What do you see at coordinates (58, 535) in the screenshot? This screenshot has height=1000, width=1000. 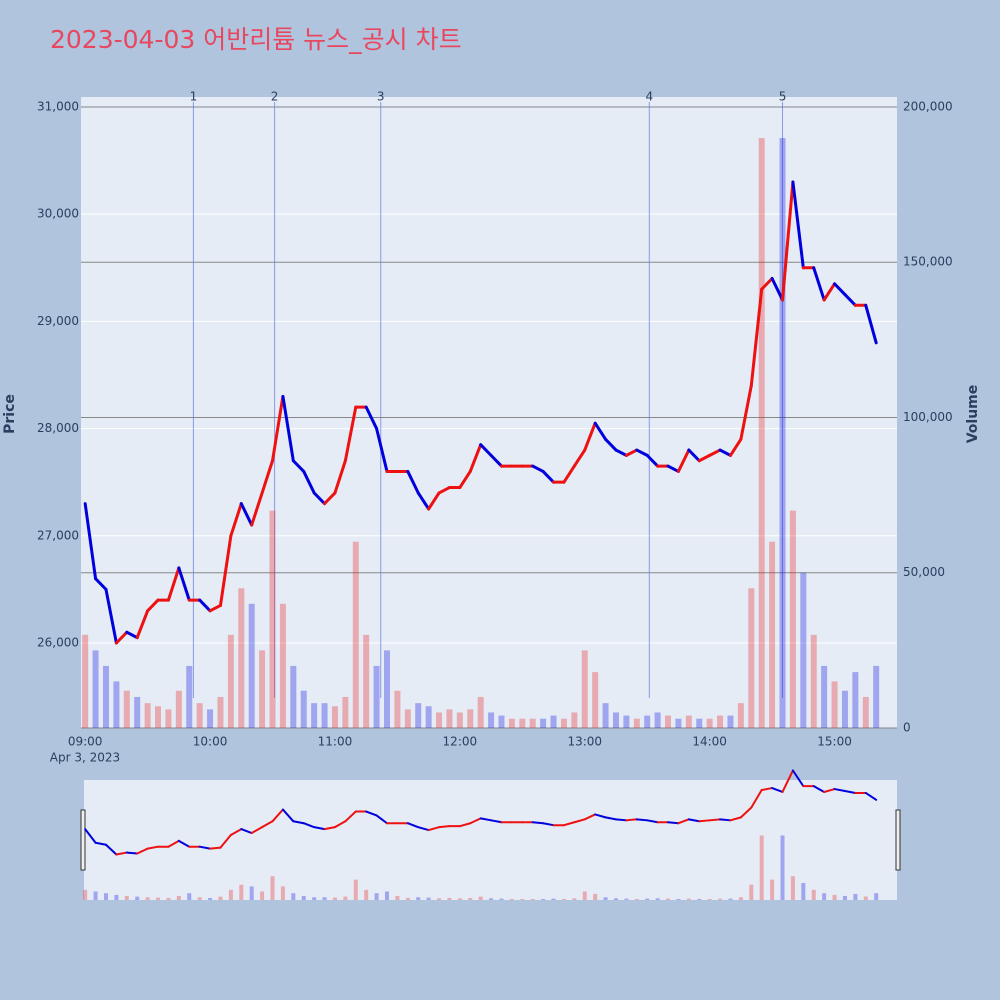 I see `y-tick-label: 27,000` at bounding box center [58, 535].